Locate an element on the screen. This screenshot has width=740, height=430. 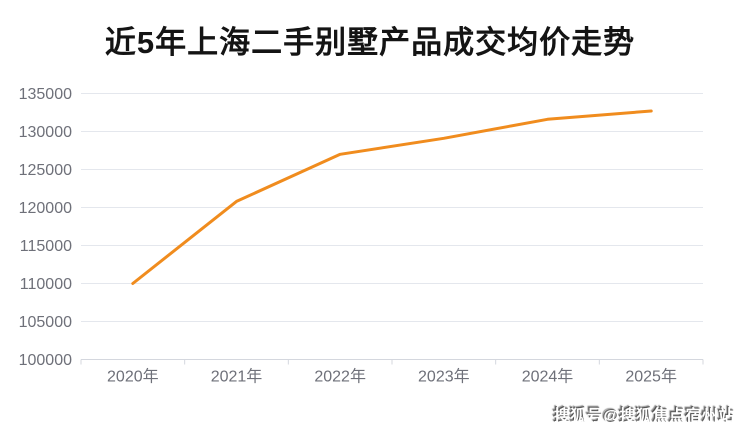
x-axis-tick-label: 2021年 is located at coordinates (237, 377).